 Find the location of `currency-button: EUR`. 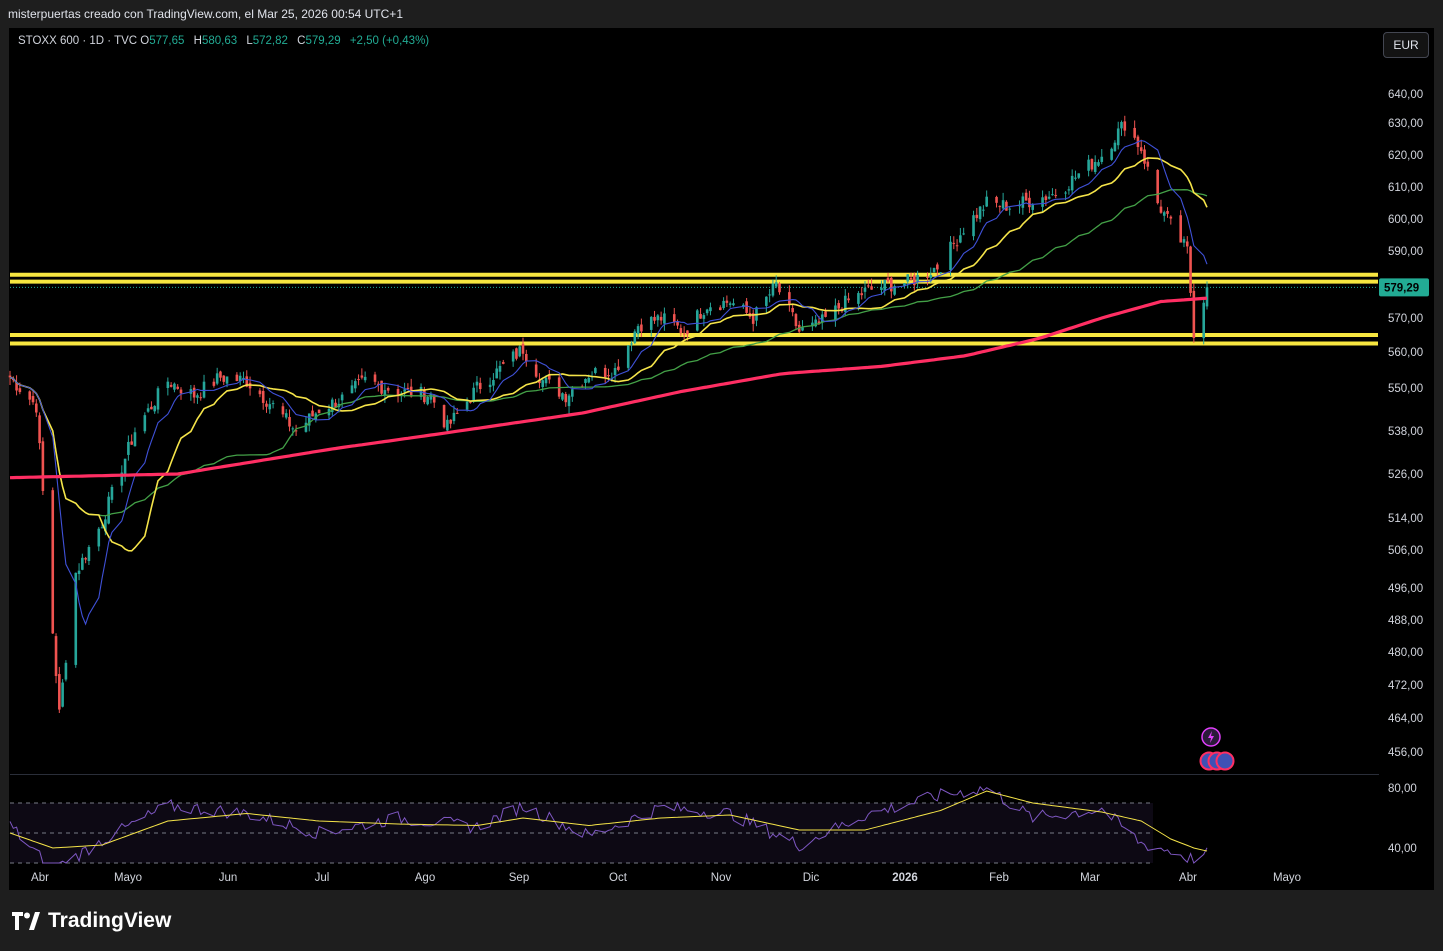

currency-button: EUR is located at coordinates (1406, 45).